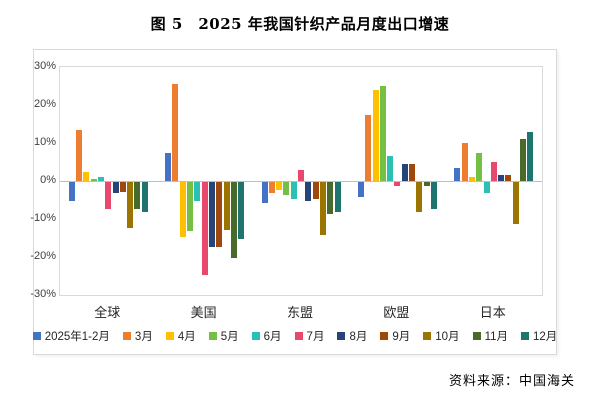 This screenshot has width=600, height=400. I want to click on category-label-美国: 美国, so click(203, 313).